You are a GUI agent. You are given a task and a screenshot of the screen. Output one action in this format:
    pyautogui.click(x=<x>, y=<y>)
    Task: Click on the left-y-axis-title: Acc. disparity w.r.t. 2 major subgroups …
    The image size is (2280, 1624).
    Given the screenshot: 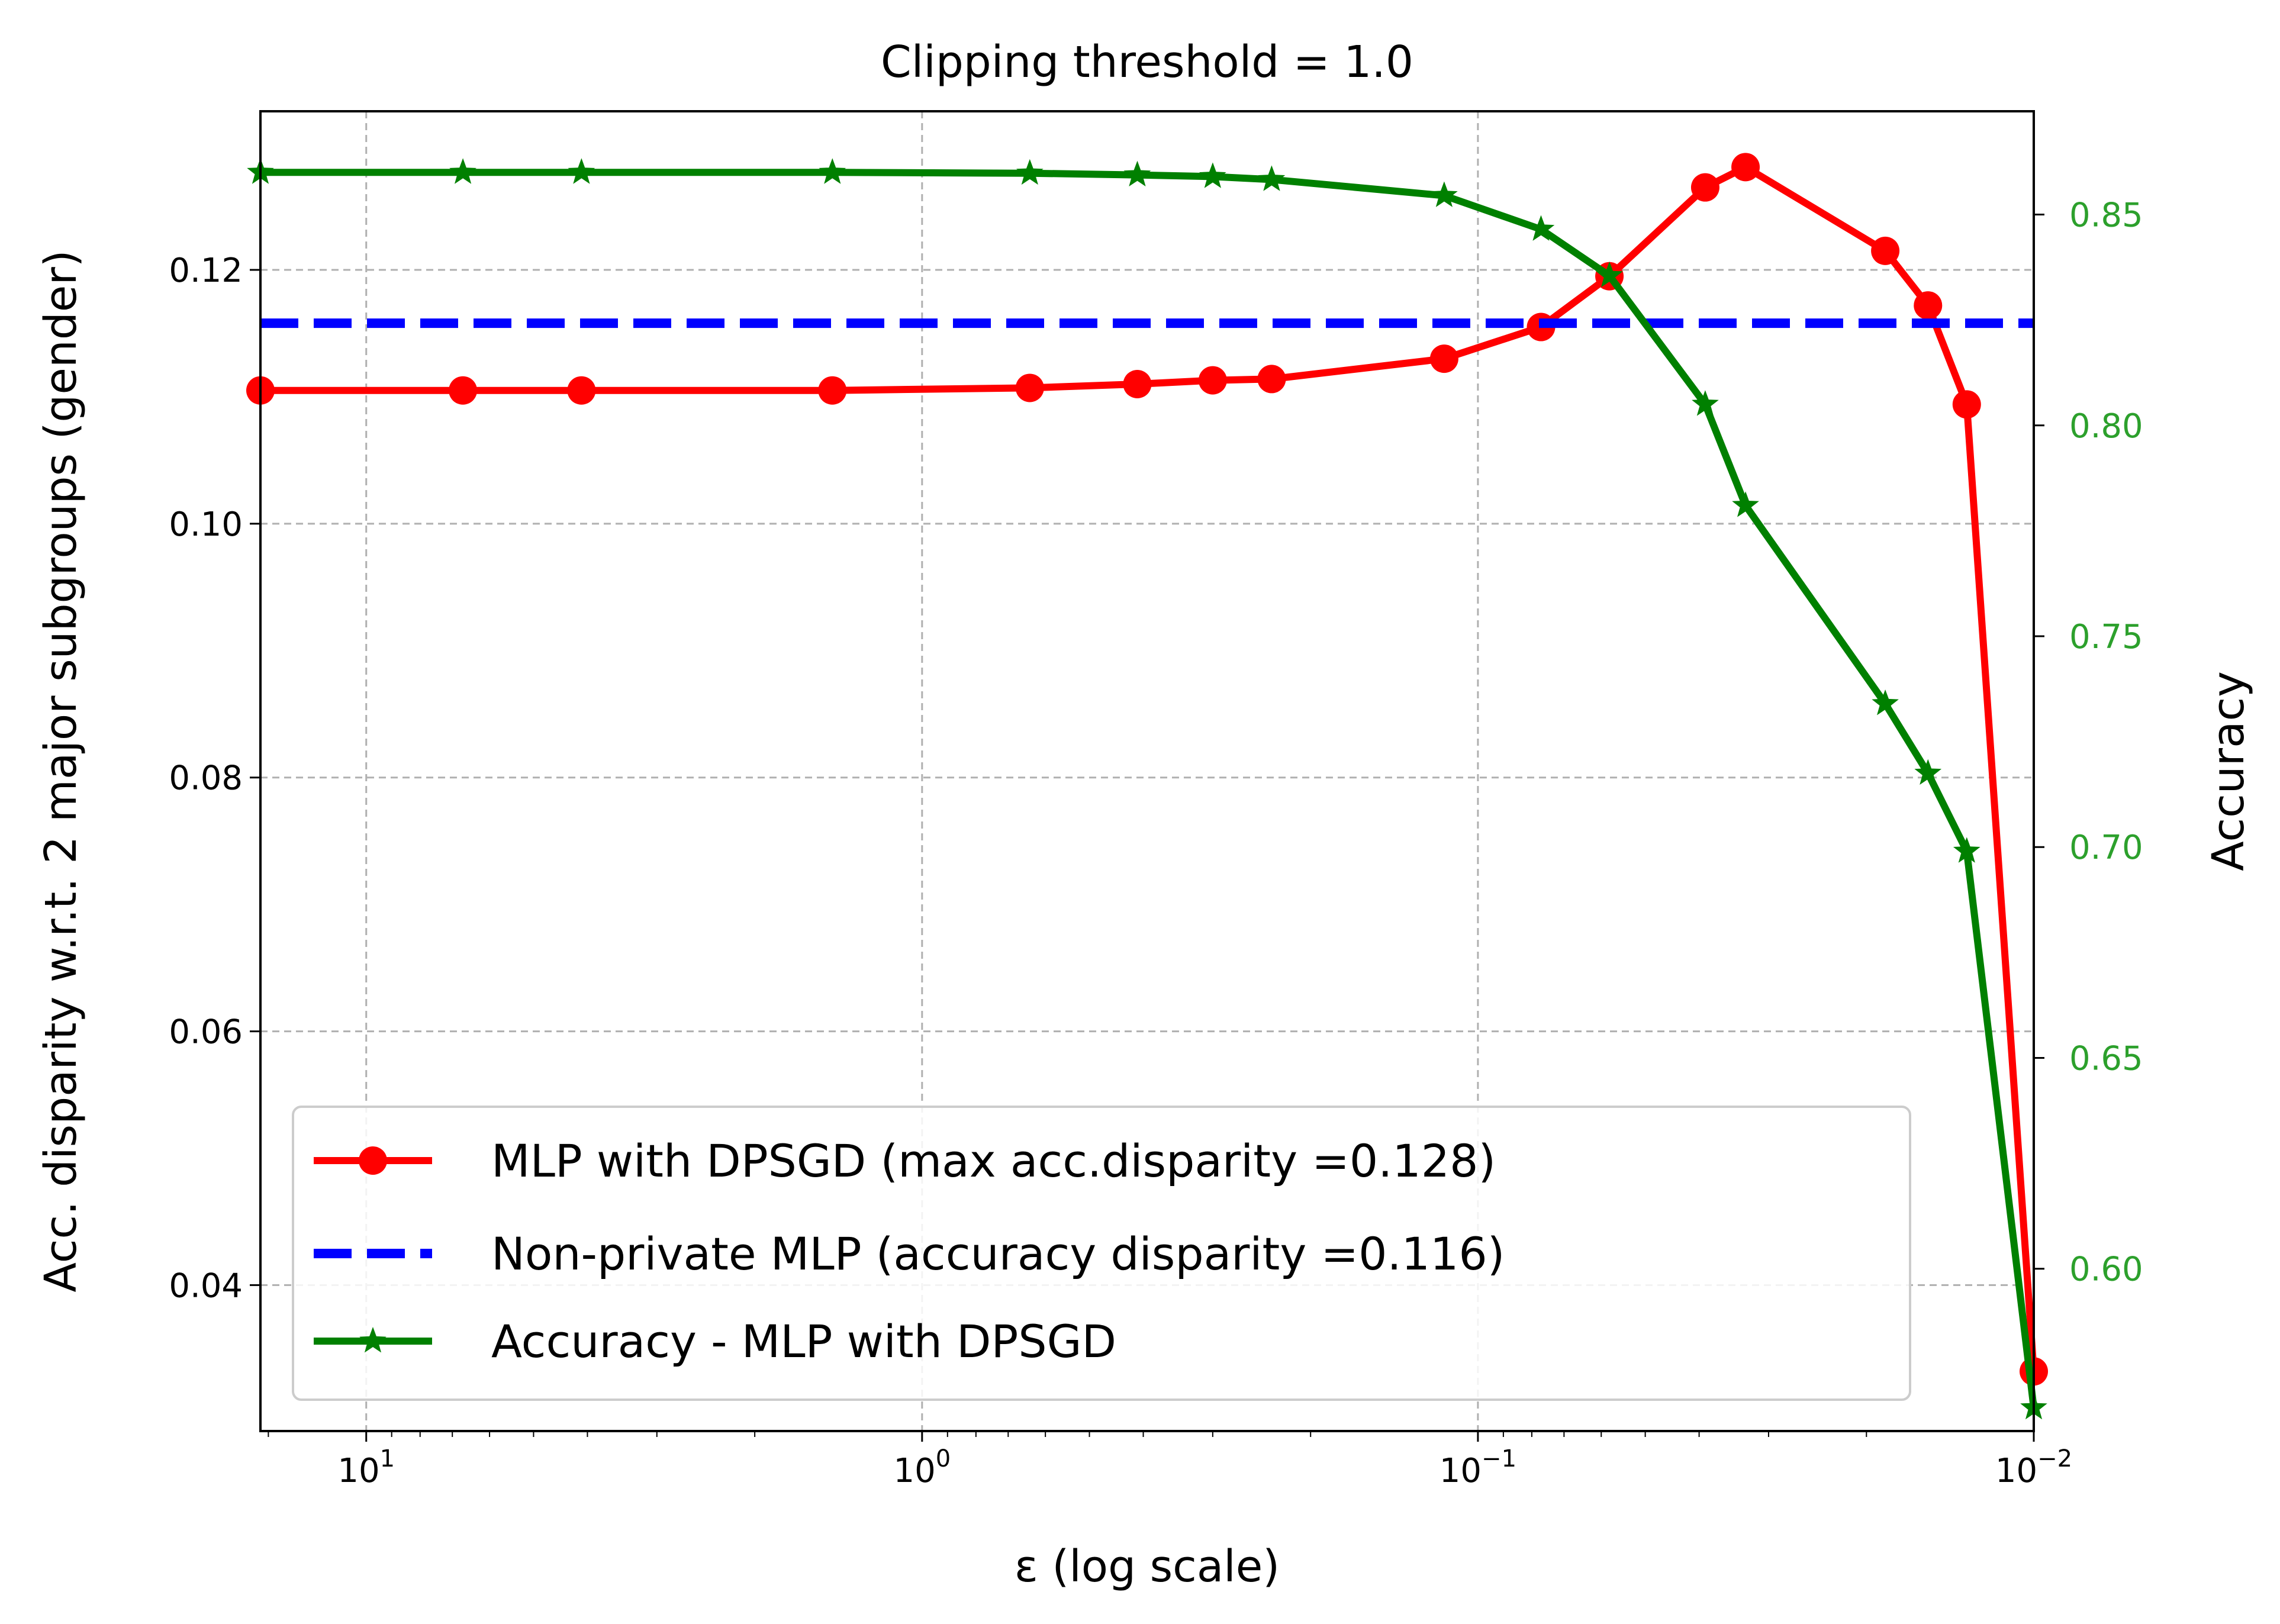 What is the action you would take?
    pyautogui.click(x=61, y=771)
    